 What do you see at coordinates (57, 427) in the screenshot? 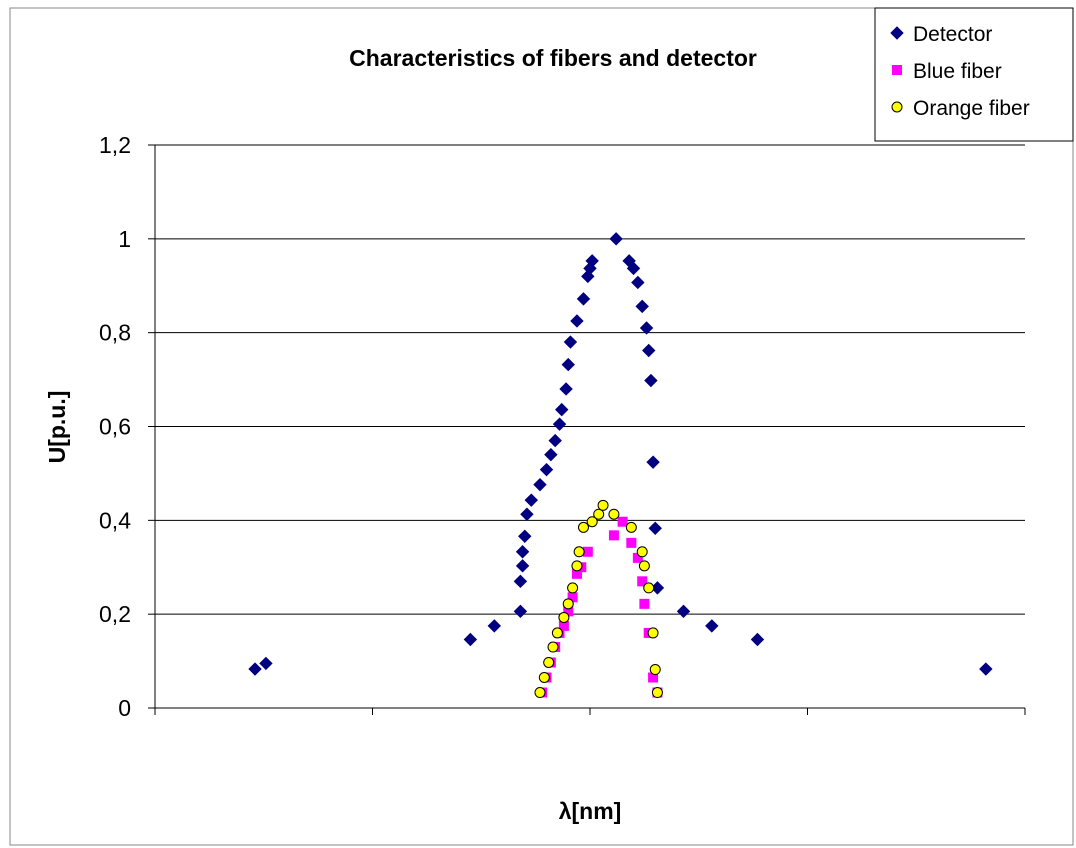
I see `y-axis-label: U[p.u.]` at bounding box center [57, 427].